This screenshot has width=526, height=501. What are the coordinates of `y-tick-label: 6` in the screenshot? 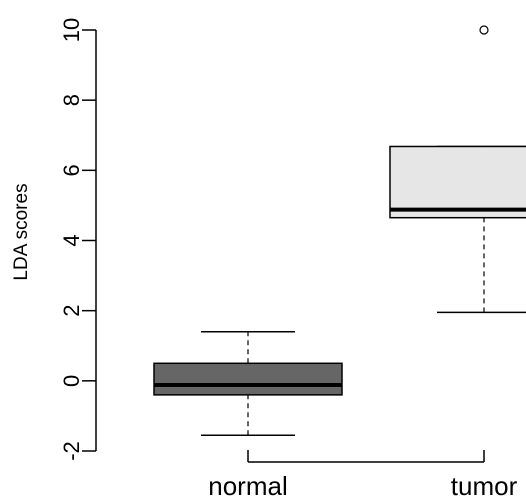 It's located at (71, 170).